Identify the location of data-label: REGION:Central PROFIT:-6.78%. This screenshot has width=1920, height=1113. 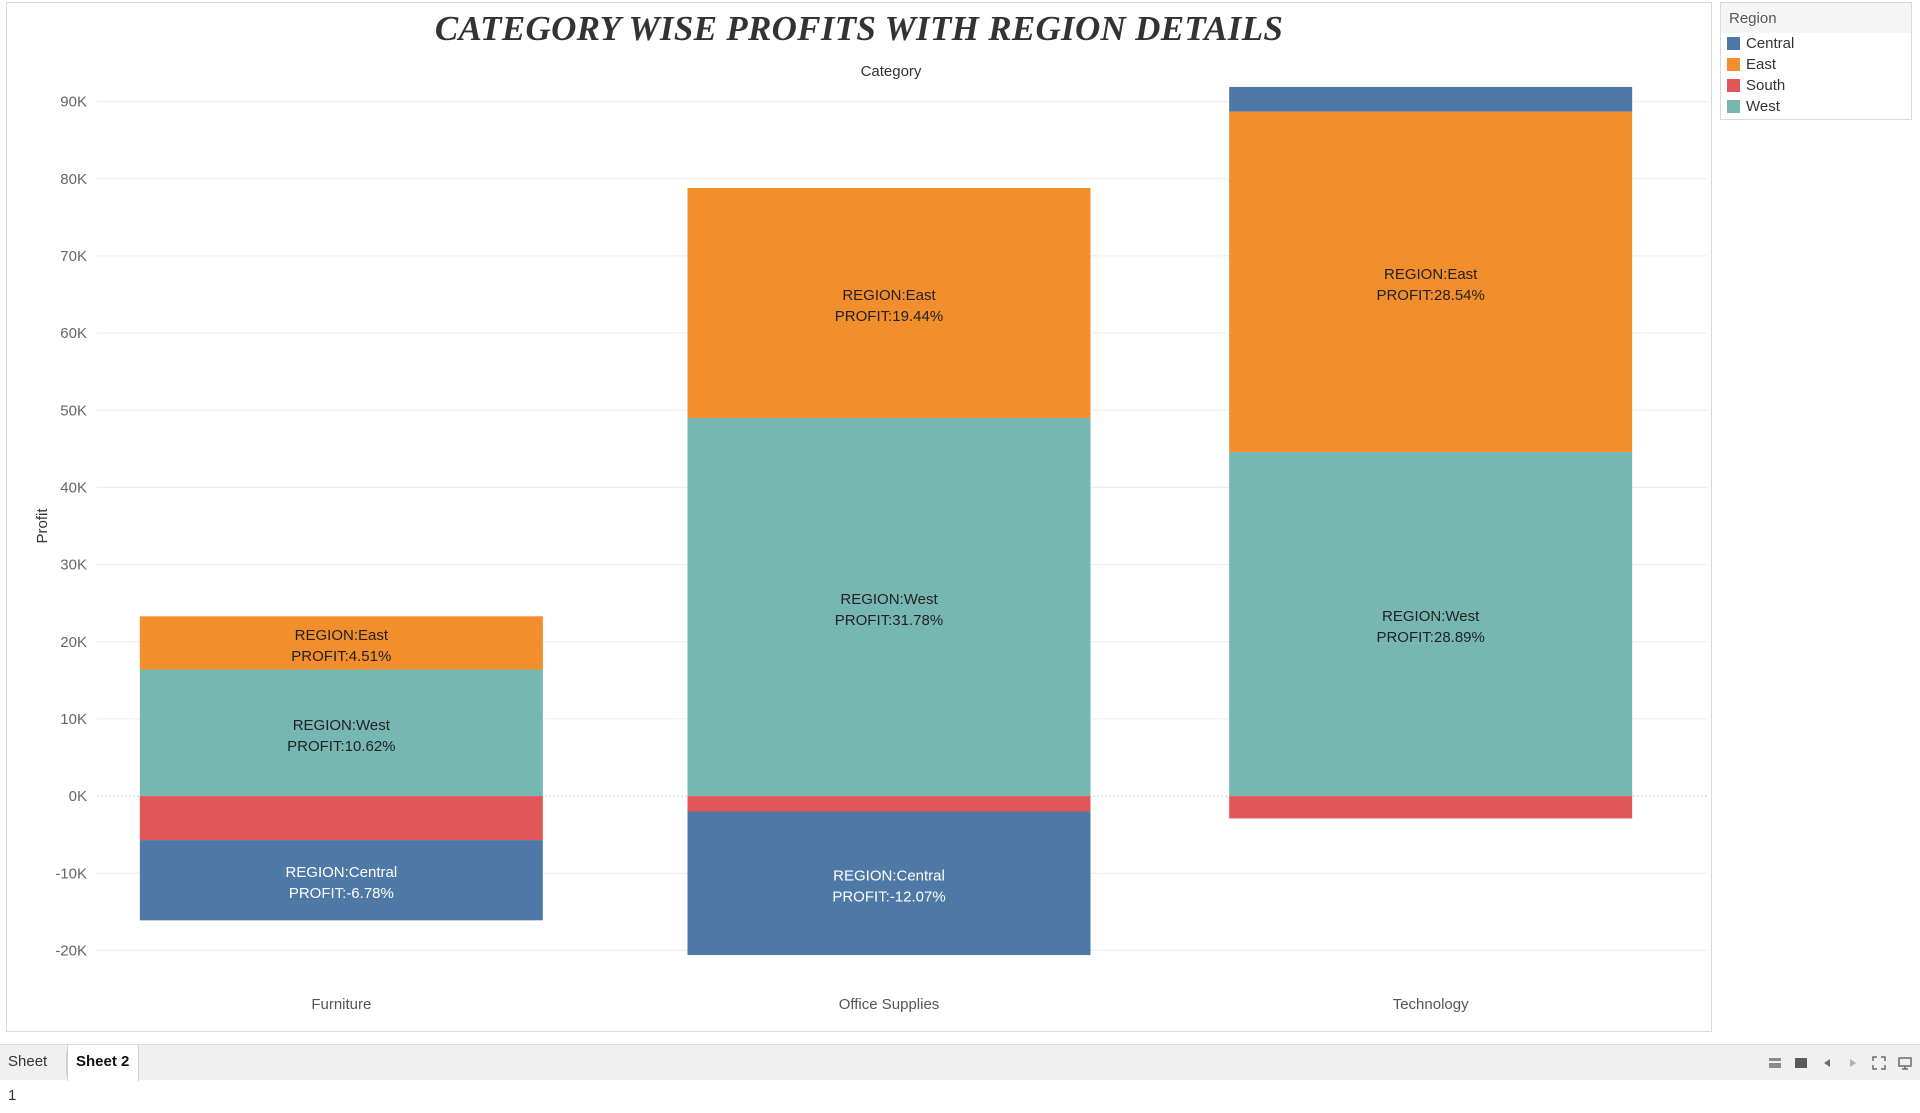
(341, 883).